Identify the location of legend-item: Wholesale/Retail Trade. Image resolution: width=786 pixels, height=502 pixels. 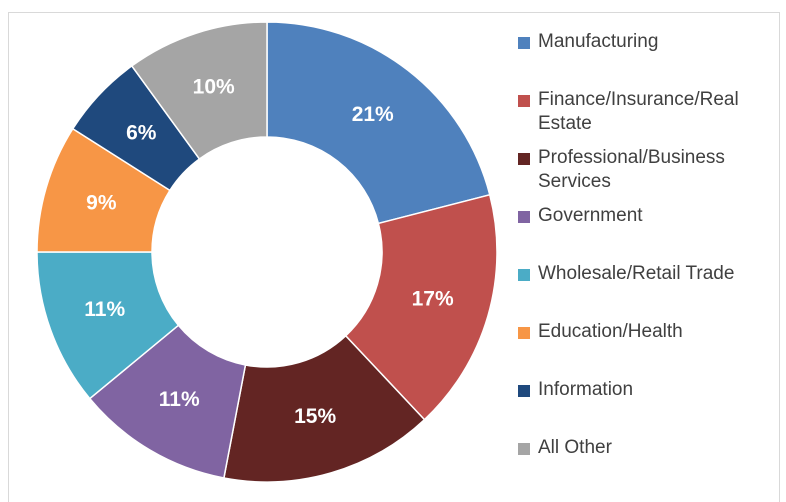
(643, 274).